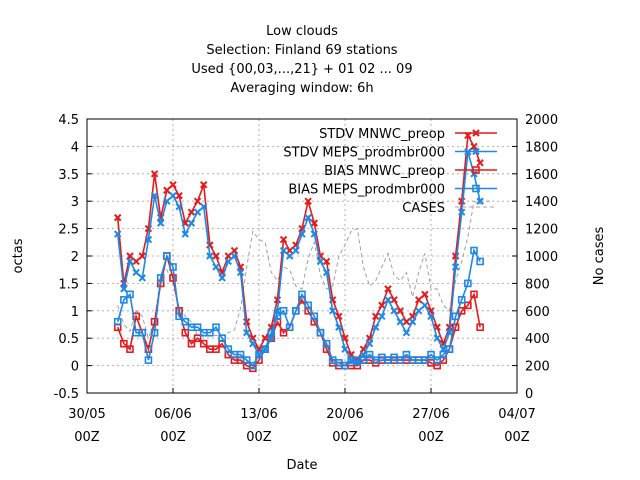 The width and height of the screenshot is (640, 480). What do you see at coordinates (68, 339) in the screenshot?
I see `y-tick-label: 0.5` at bounding box center [68, 339].